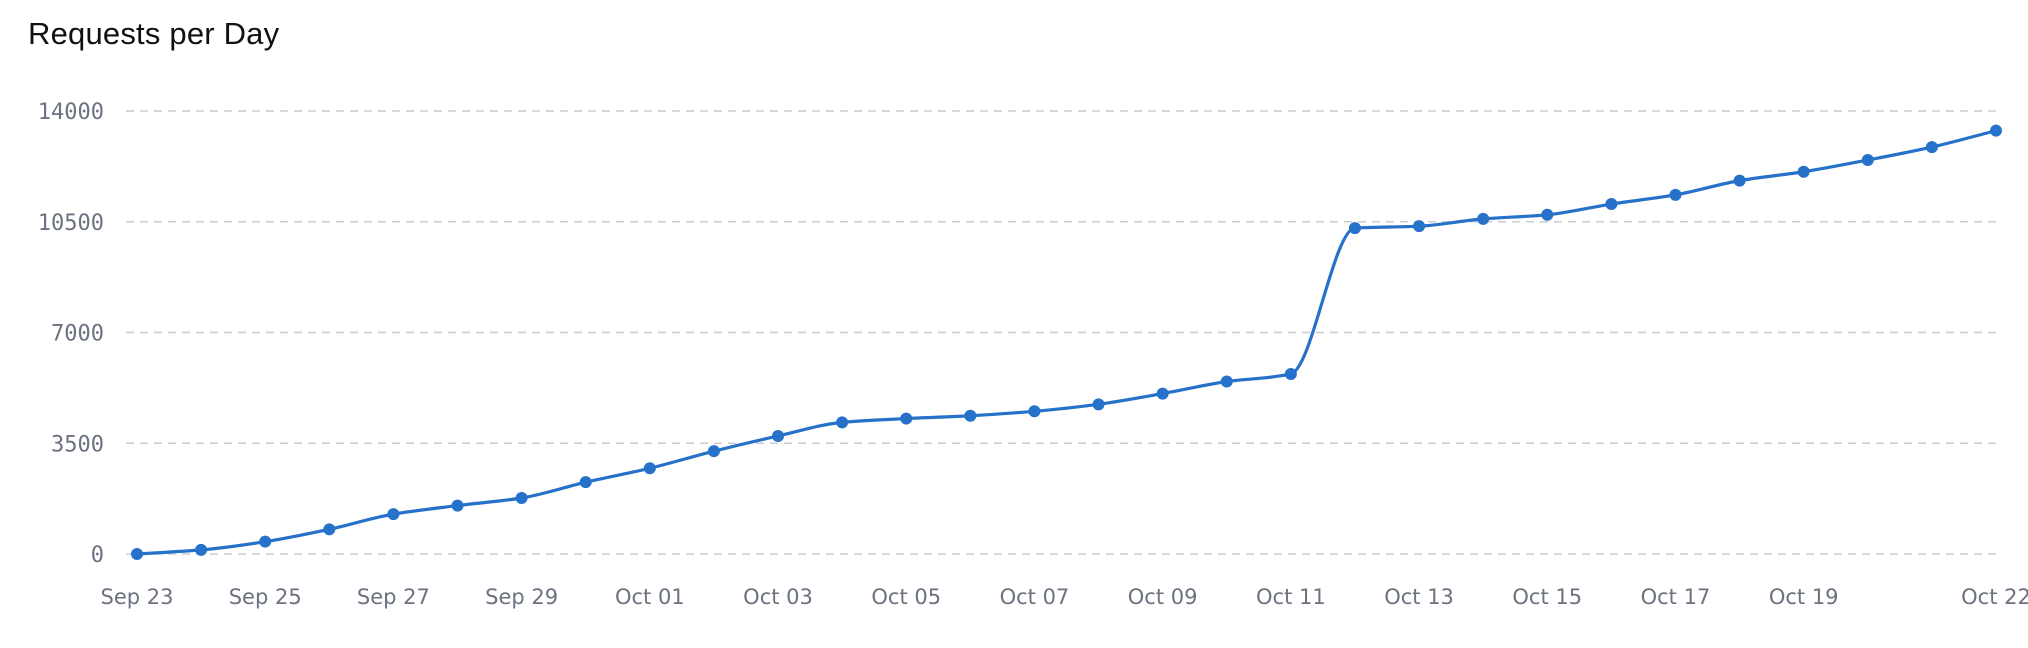  What do you see at coordinates (1547, 597) in the screenshot?
I see `x-tick-label: Oct 15` at bounding box center [1547, 597].